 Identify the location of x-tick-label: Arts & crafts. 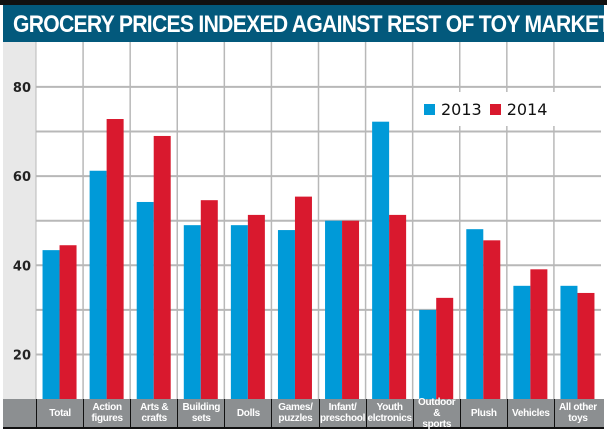
(153, 413).